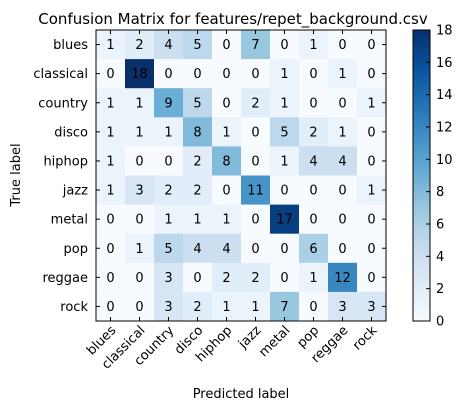  I want to click on cell-value: 11, so click(255, 191).